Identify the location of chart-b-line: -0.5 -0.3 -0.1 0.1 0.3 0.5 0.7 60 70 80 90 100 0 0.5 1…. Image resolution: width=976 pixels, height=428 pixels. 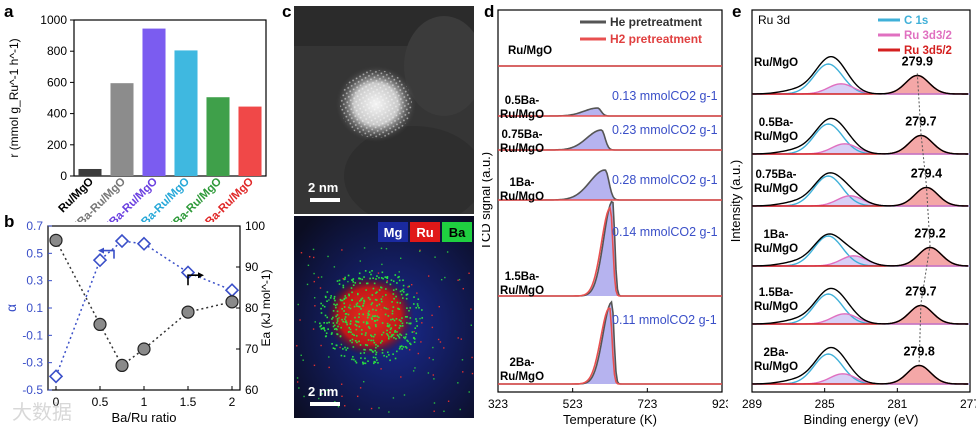
(138, 322).